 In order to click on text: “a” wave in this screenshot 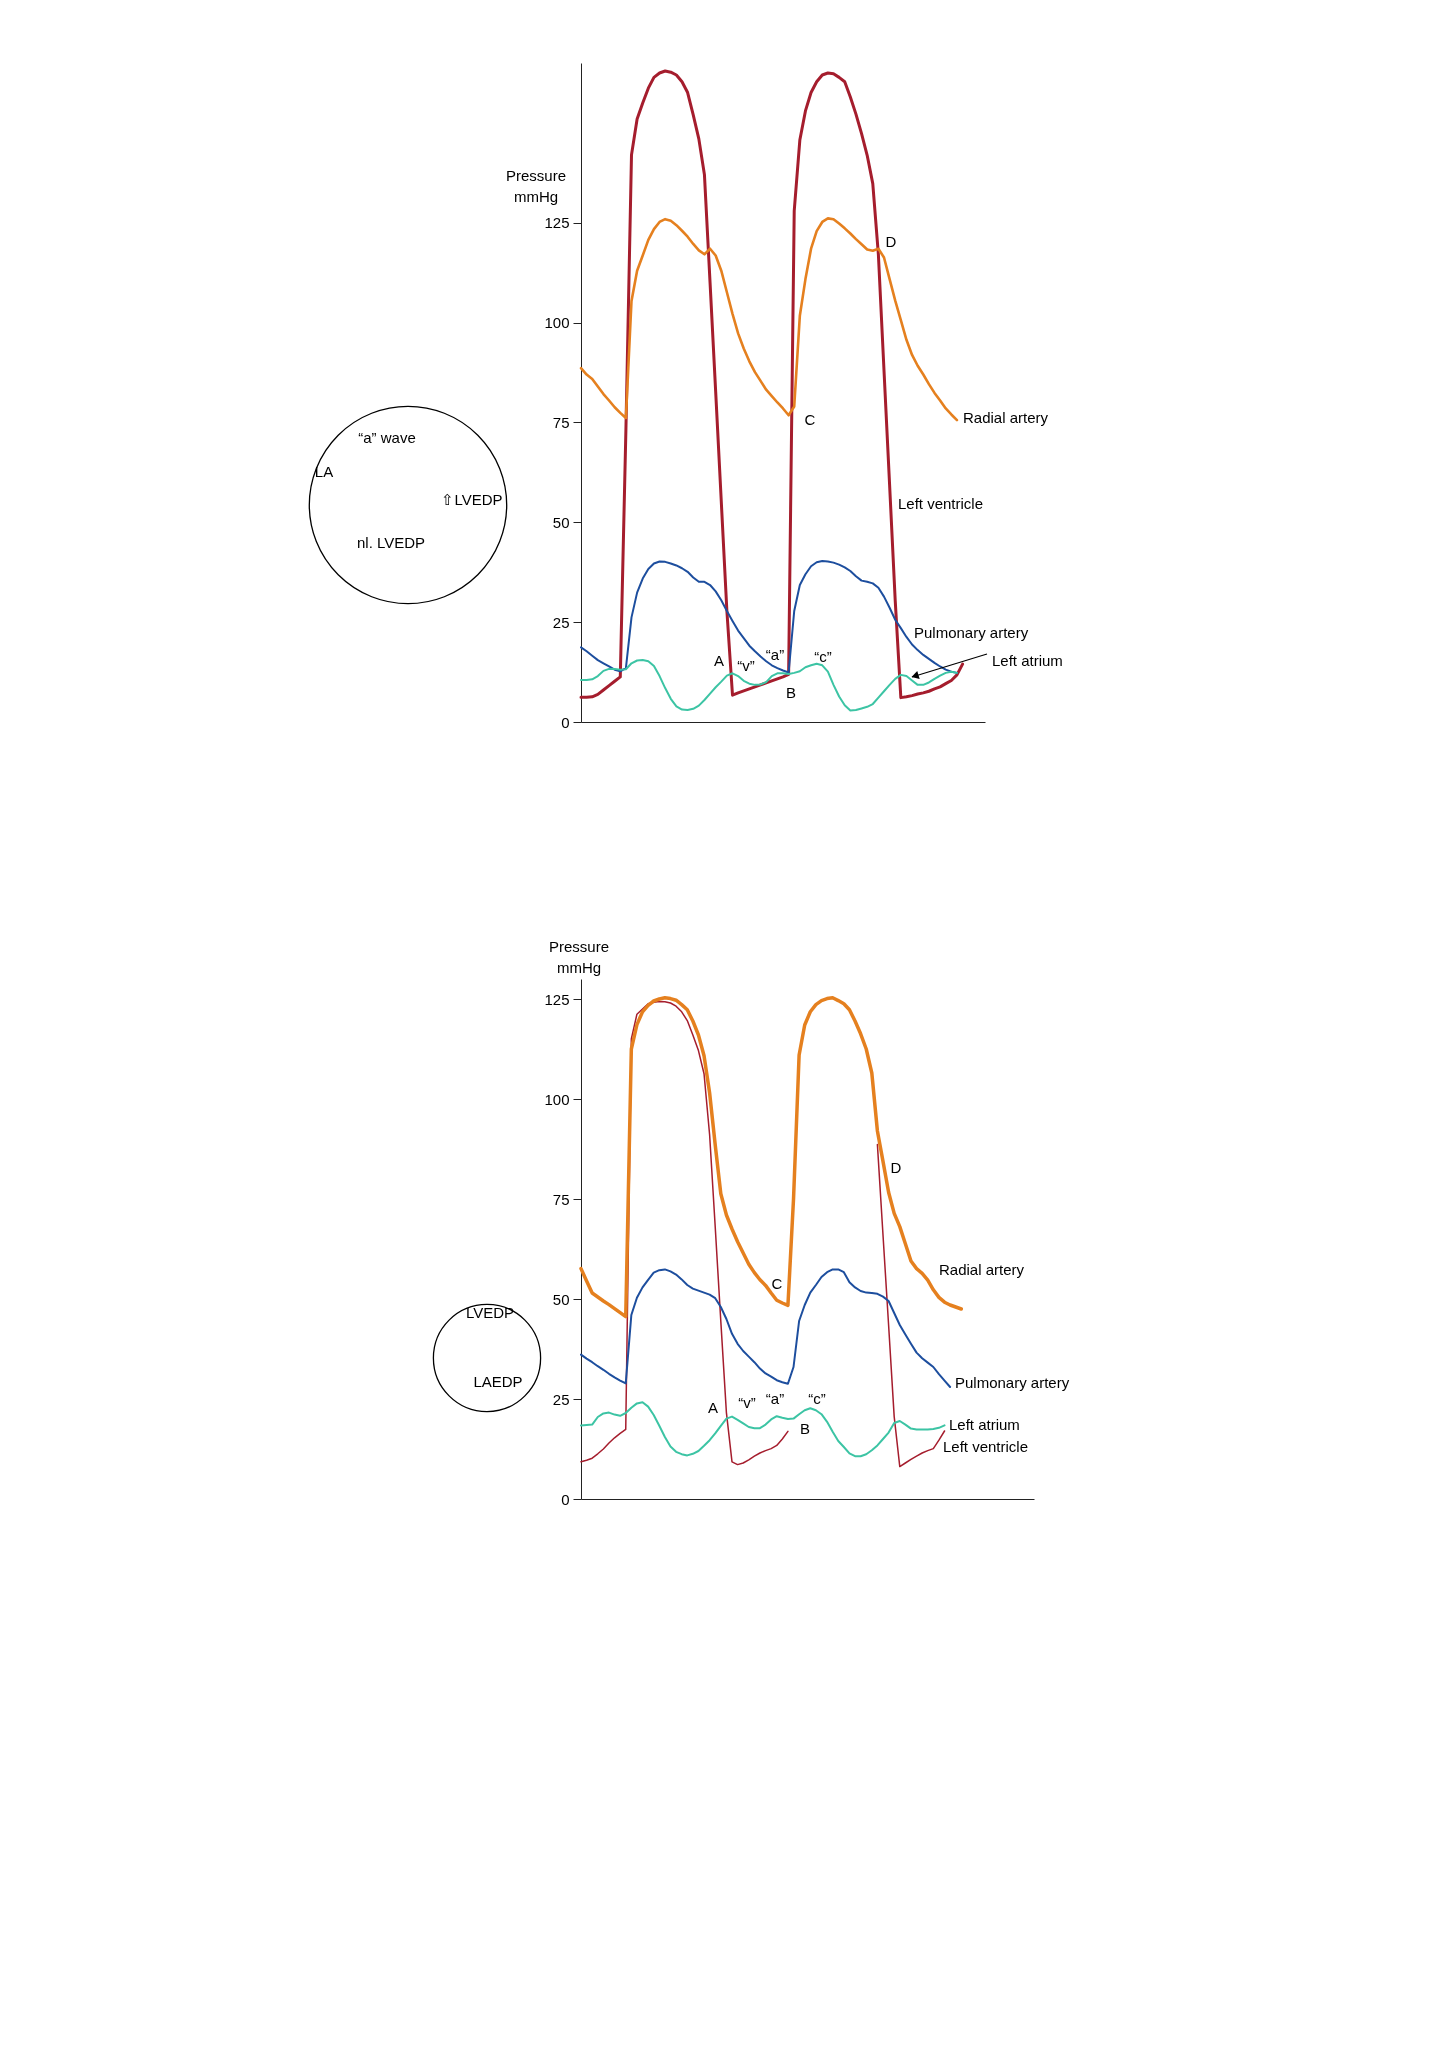, I will do `click(387, 437)`.